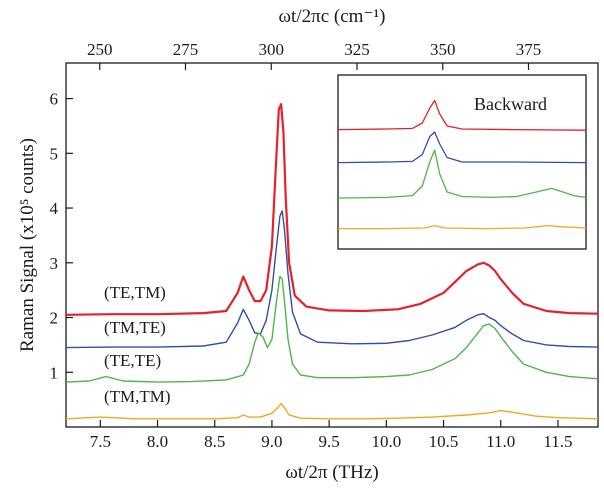  Describe the element at coordinates (444, 441) in the screenshot. I see `x-tick-label: 10.5` at that location.